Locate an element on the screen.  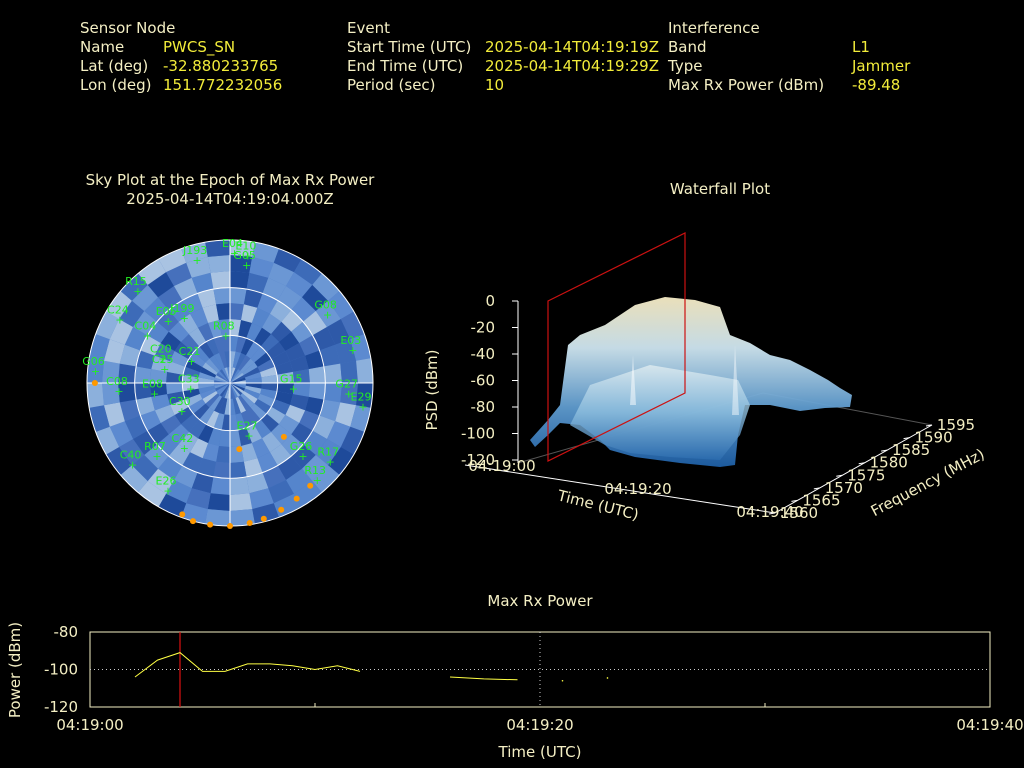
sensor-heading: Sensor Node is located at coordinates (128, 28).